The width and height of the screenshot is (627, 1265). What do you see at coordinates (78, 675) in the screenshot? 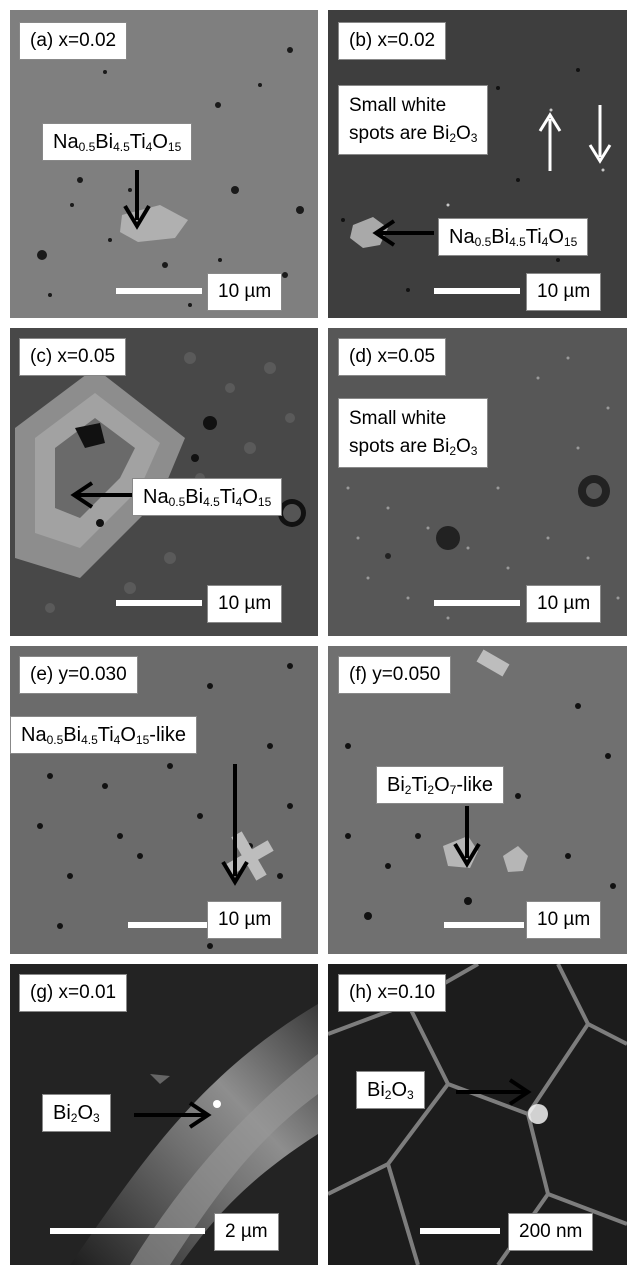
I see `panel-label: (e) y=0.030` at bounding box center [78, 675].